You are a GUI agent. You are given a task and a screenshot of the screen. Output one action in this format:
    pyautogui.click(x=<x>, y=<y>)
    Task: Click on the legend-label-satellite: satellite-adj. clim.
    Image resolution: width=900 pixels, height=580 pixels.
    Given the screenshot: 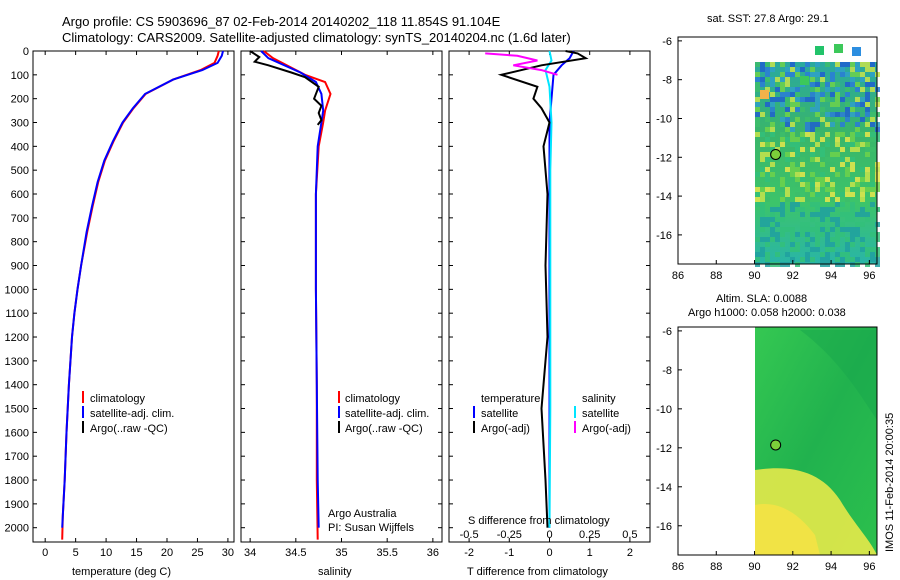 What is the action you would take?
    pyautogui.click(x=387, y=414)
    